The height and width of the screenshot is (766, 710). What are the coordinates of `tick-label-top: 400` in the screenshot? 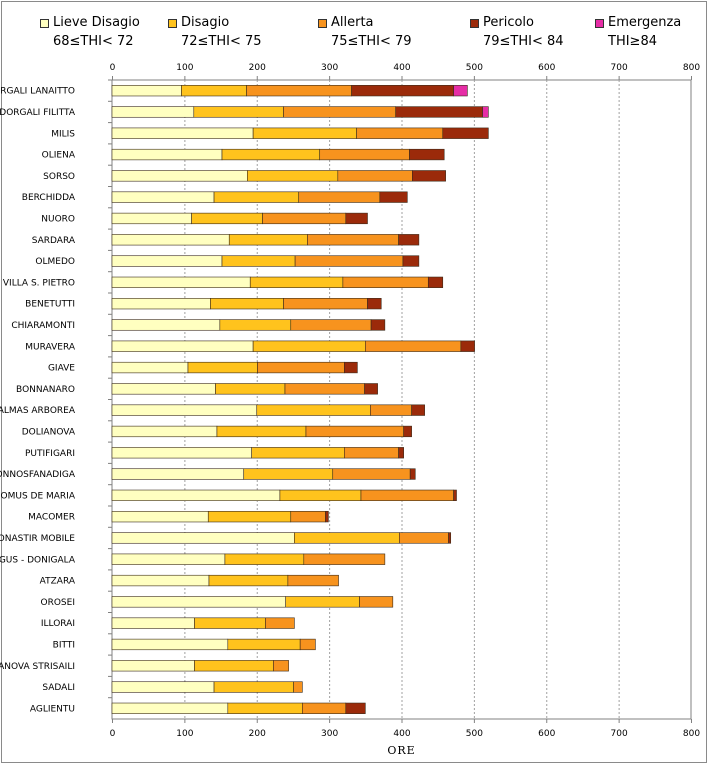 It's located at (401, 68).